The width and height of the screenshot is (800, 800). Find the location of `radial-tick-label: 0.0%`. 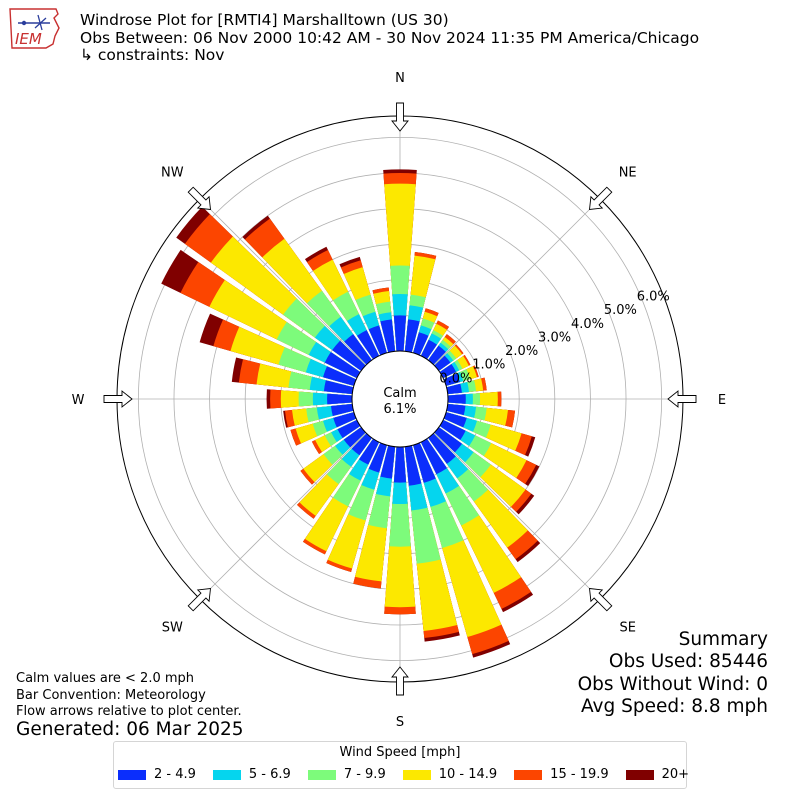

radial-tick-label: 0.0% is located at coordinates (455, 378).